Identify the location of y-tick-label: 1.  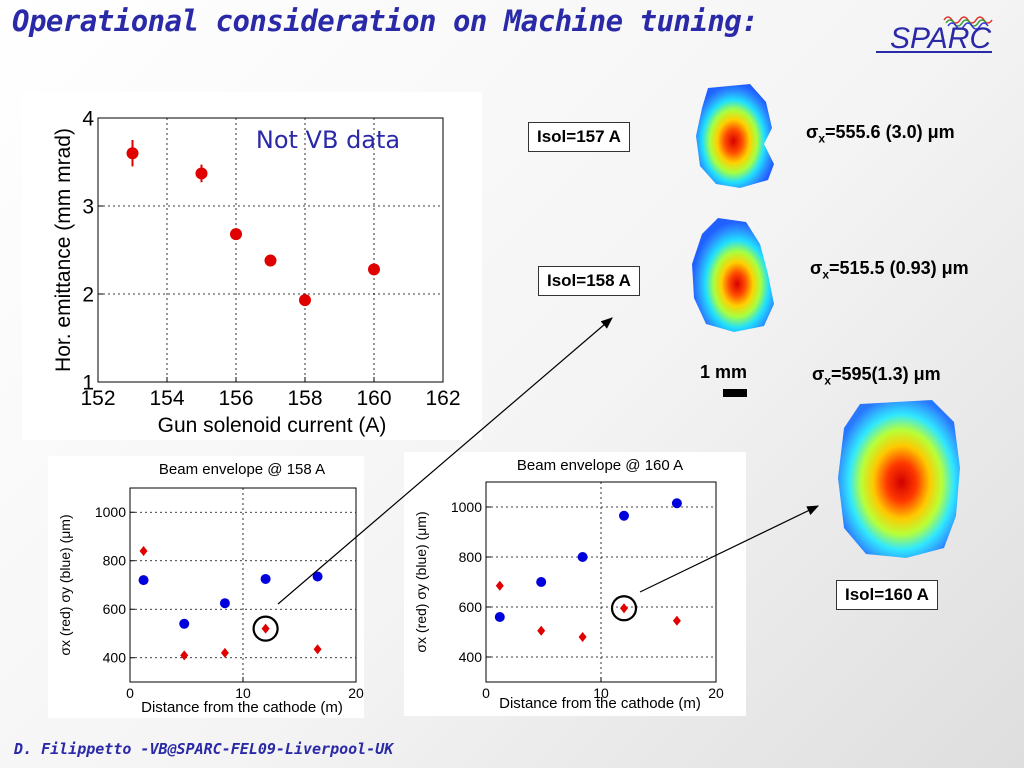
(88, 382).